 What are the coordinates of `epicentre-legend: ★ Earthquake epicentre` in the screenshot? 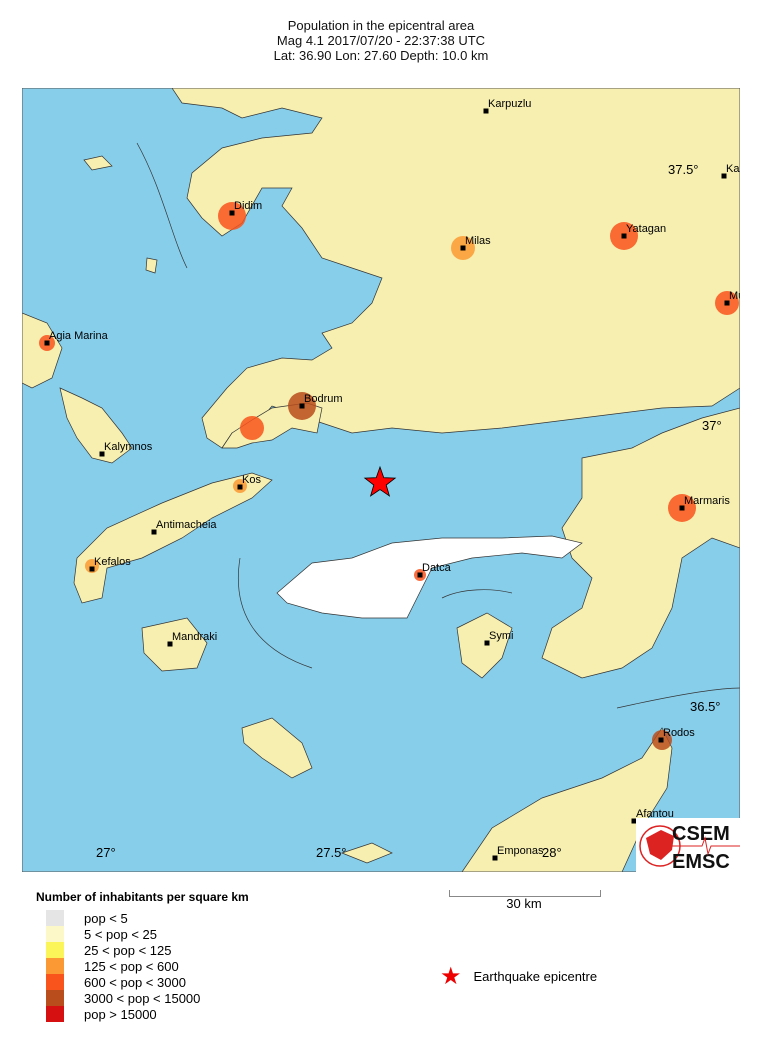 It's located at (518, 976).